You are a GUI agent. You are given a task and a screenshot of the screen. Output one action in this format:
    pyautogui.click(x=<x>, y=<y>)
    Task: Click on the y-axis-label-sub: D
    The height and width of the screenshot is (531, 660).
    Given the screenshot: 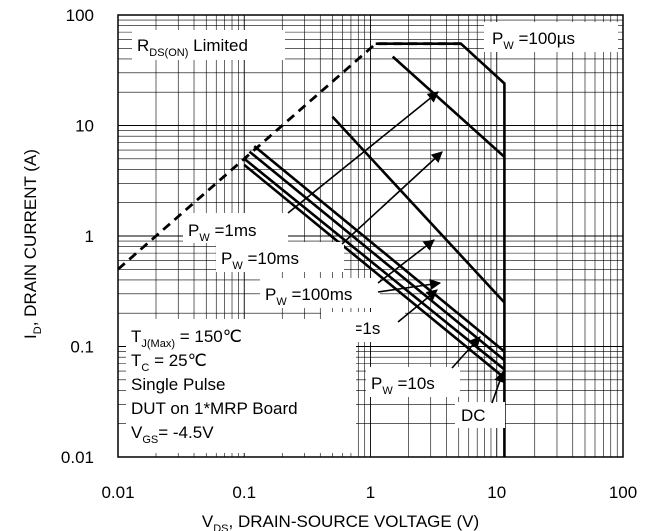 What is the action you would take?
    pyautogui.click(x=38, y=330)
    